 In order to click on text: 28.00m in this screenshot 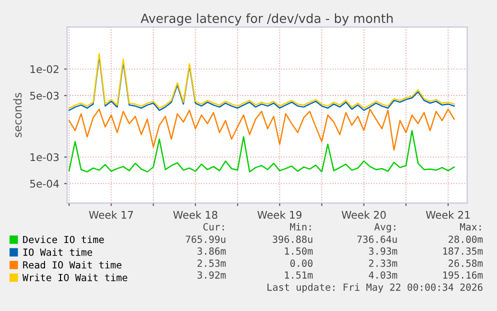, I will do `click(465, 239)`.